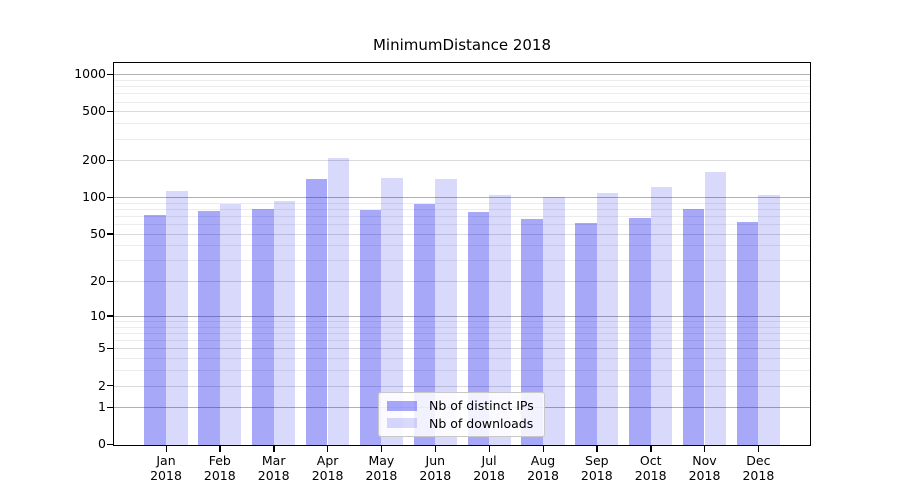  I want to click on x-tick-label-jun: Jun 2018, so click(435, 468).